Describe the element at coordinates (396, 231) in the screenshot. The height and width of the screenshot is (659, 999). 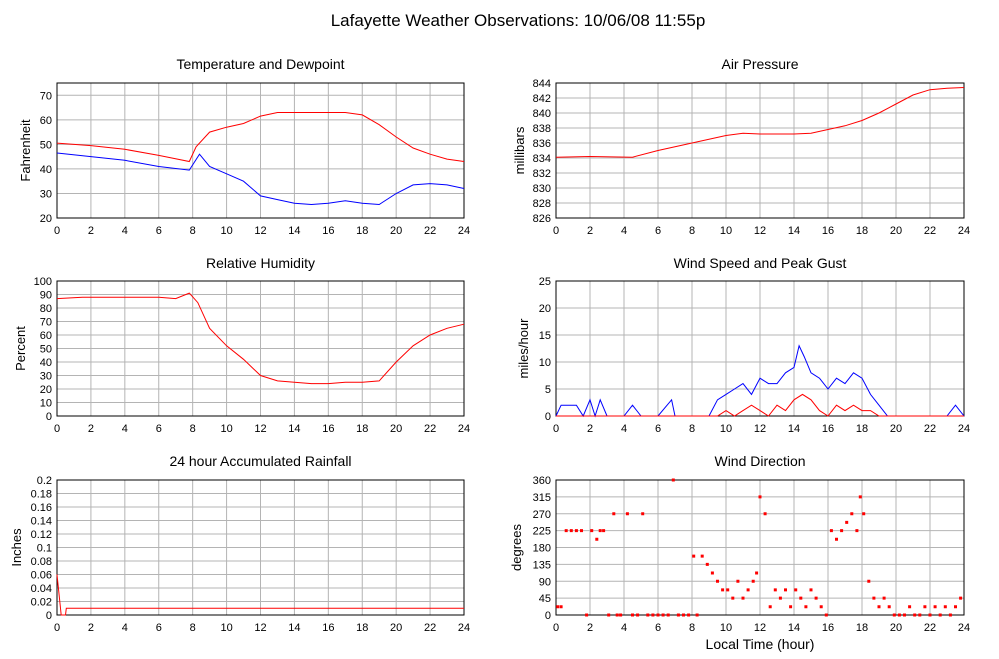
I see `x-tick-label: 20` at that location.